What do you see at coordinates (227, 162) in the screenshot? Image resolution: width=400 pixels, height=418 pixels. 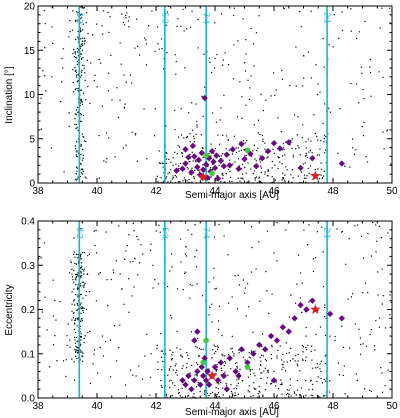 I see `inclination-green-points` at bounding box center [227, 162].